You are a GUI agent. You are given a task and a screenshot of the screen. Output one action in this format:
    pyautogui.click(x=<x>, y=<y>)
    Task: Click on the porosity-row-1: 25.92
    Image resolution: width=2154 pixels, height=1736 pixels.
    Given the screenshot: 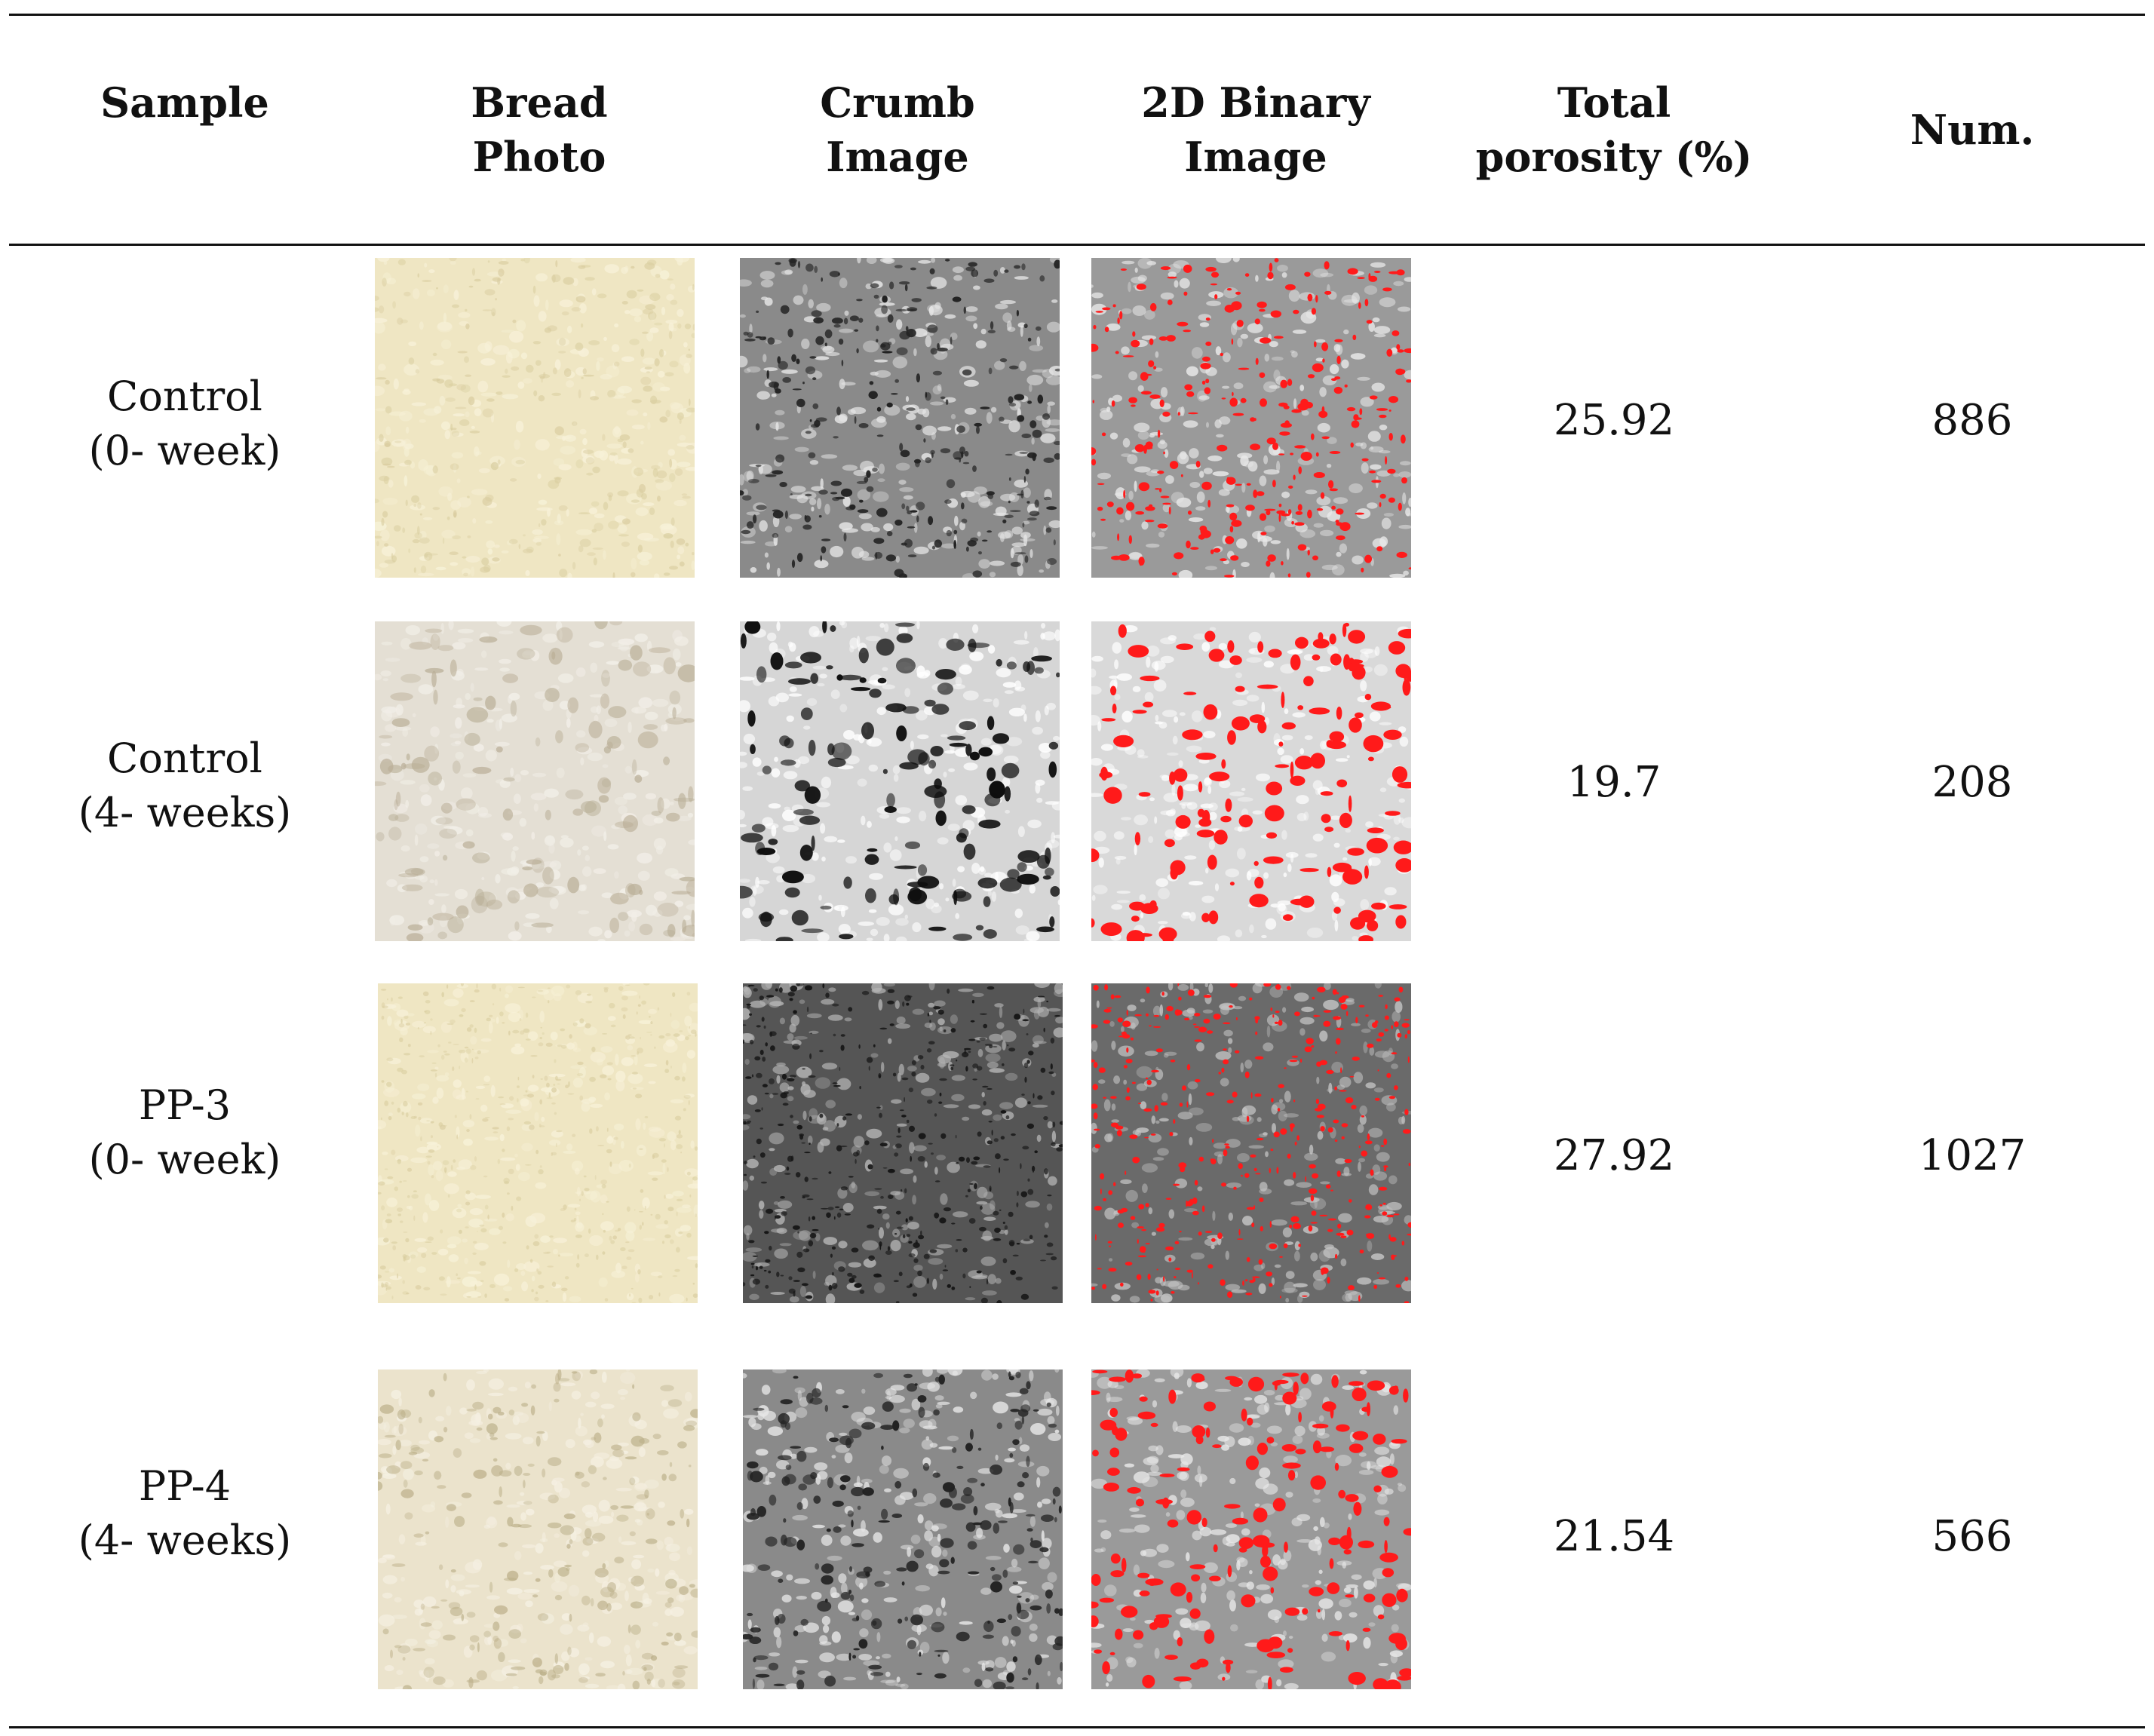 What is the action you would take?
    pyautogui.click(x=1614, y=421)
    